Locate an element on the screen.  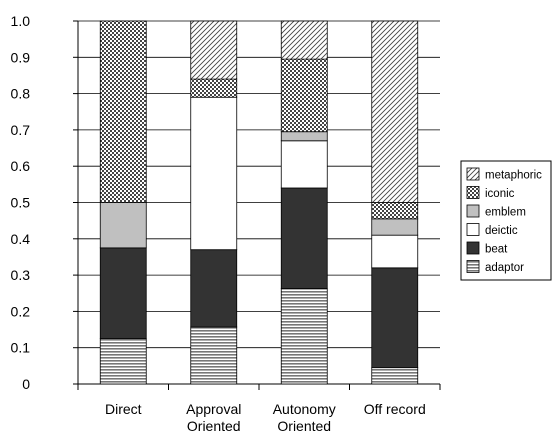
x-tick-label: Autonomy Oriented is located at coordinates (304, 417).